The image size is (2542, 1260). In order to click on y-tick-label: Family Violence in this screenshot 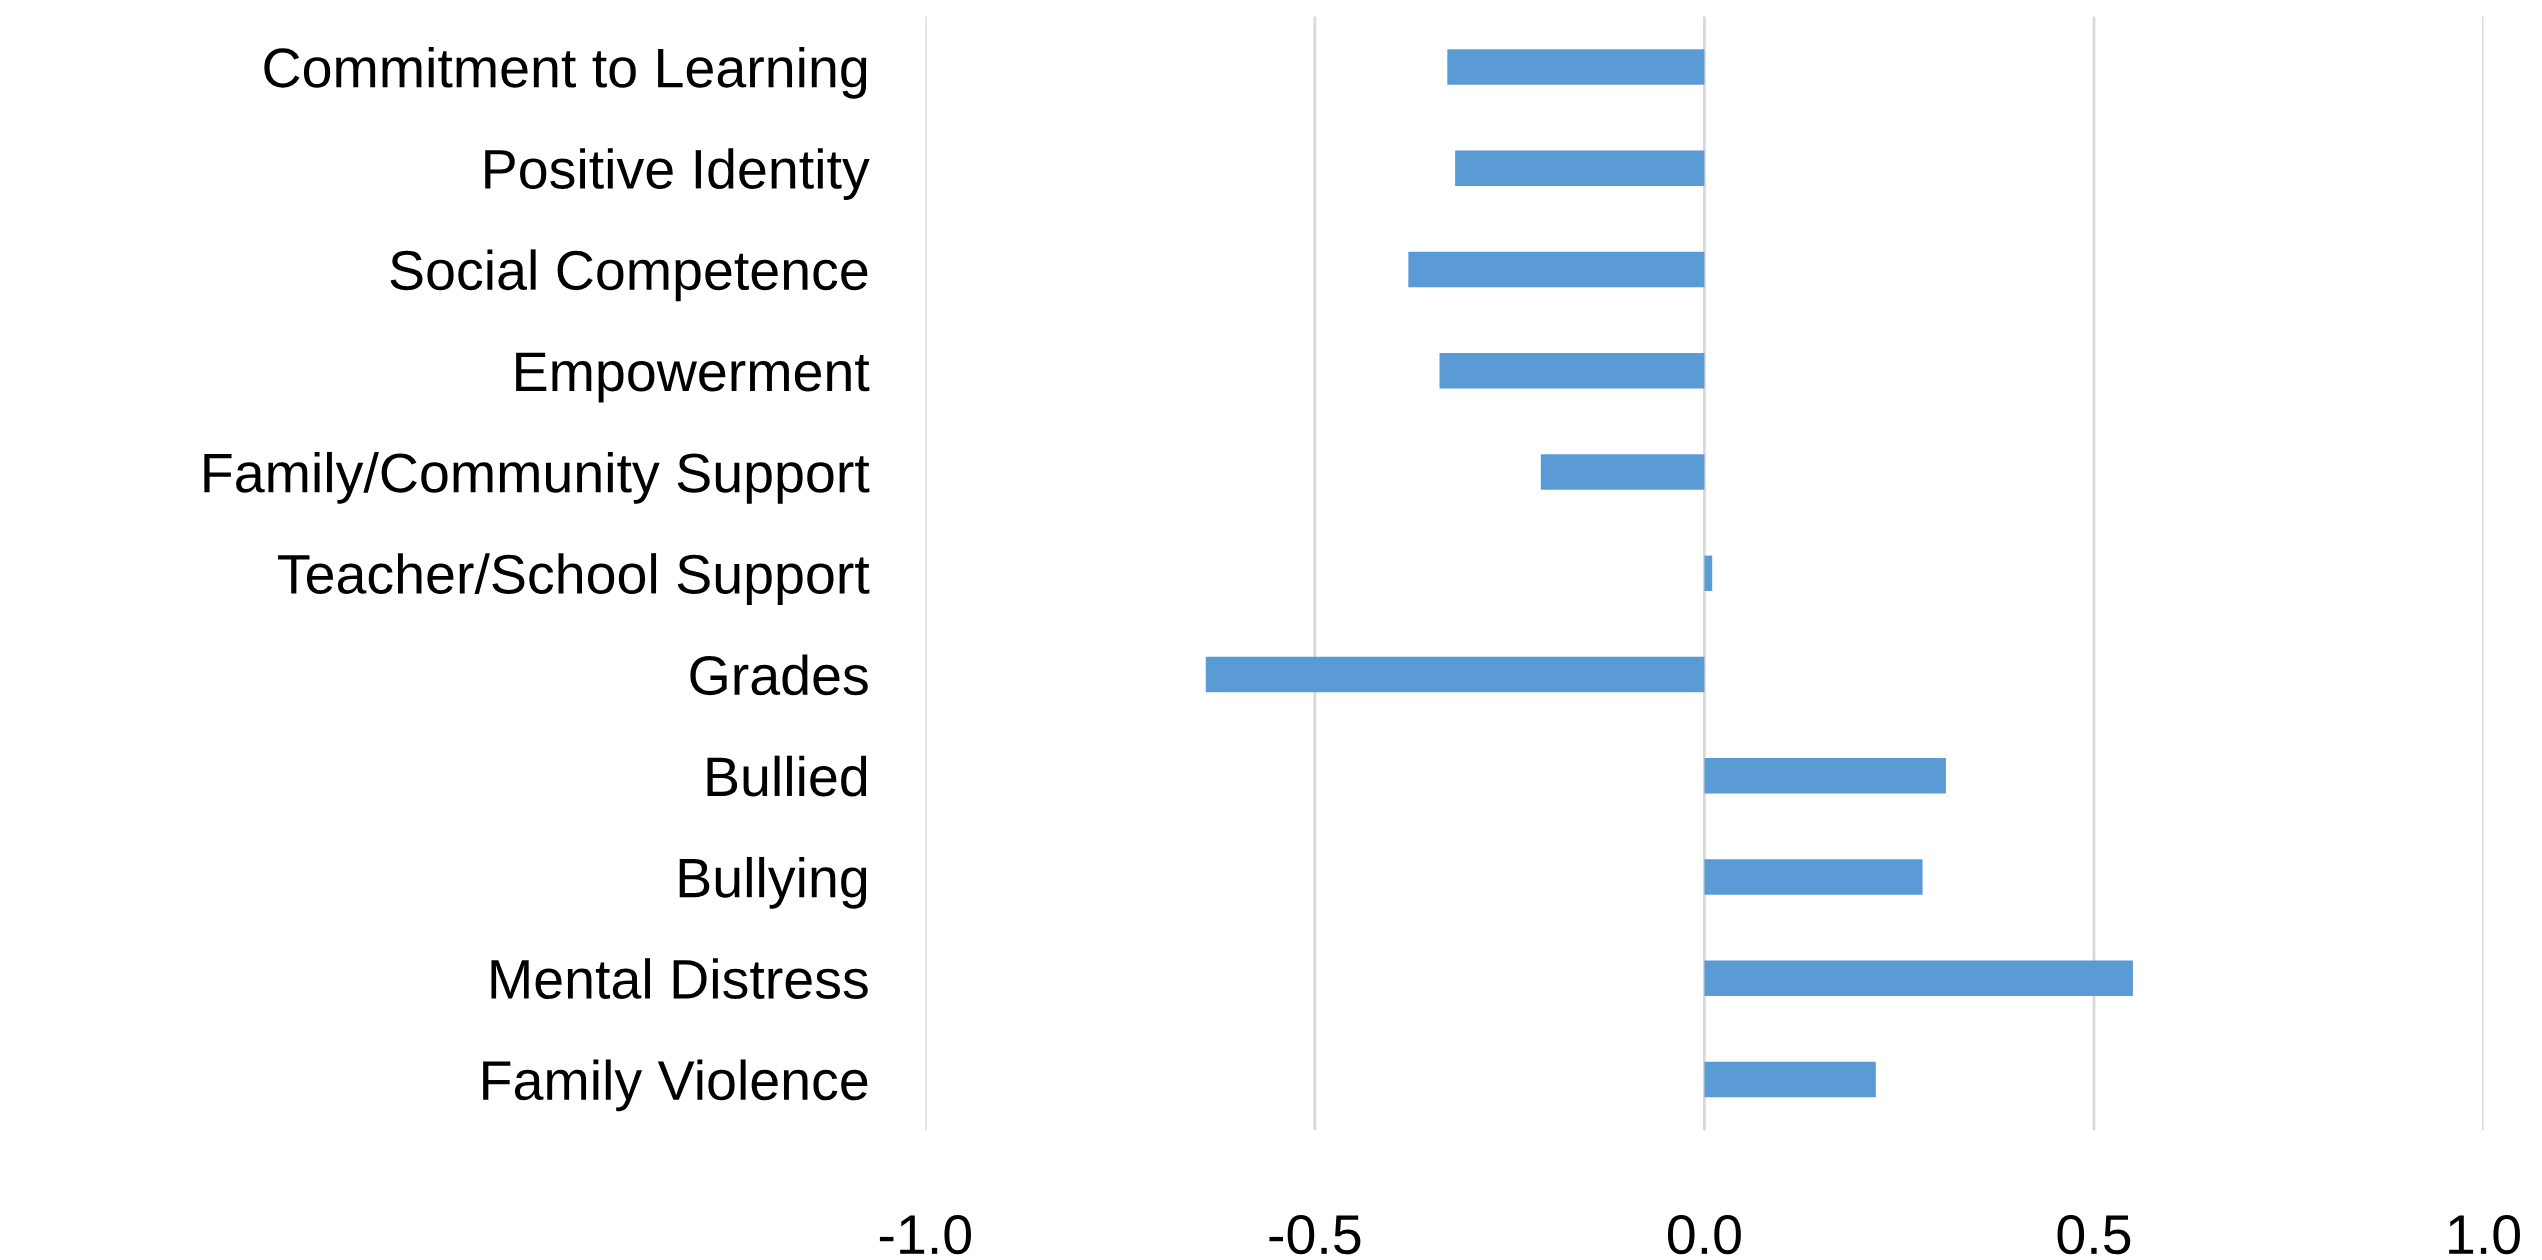, I will do `click(675, 1085)`.